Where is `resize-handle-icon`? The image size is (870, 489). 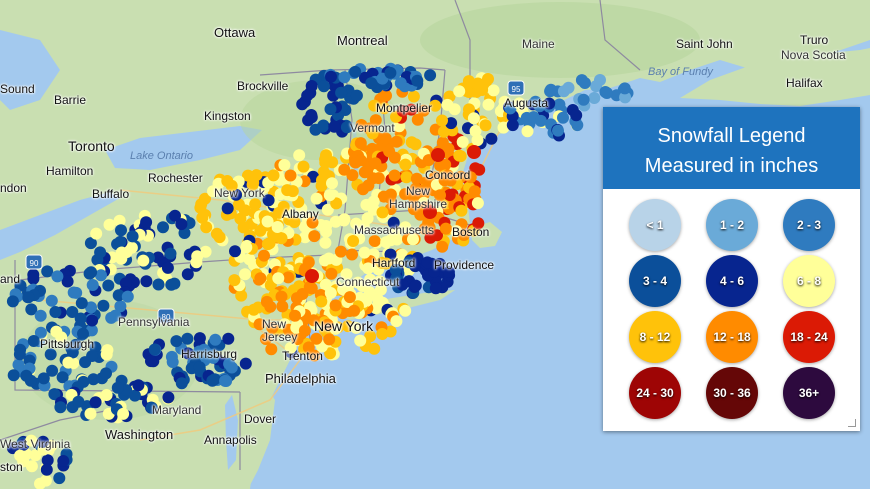
resize-handle-icon is located at coordinates (852, 423).